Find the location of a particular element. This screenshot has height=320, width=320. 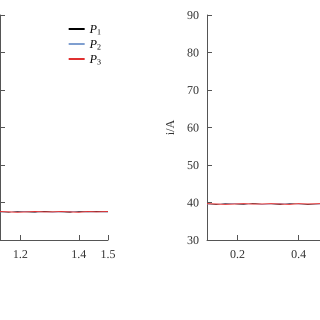

x-tick-label: 1.4 is located at coordinates (78, 254).